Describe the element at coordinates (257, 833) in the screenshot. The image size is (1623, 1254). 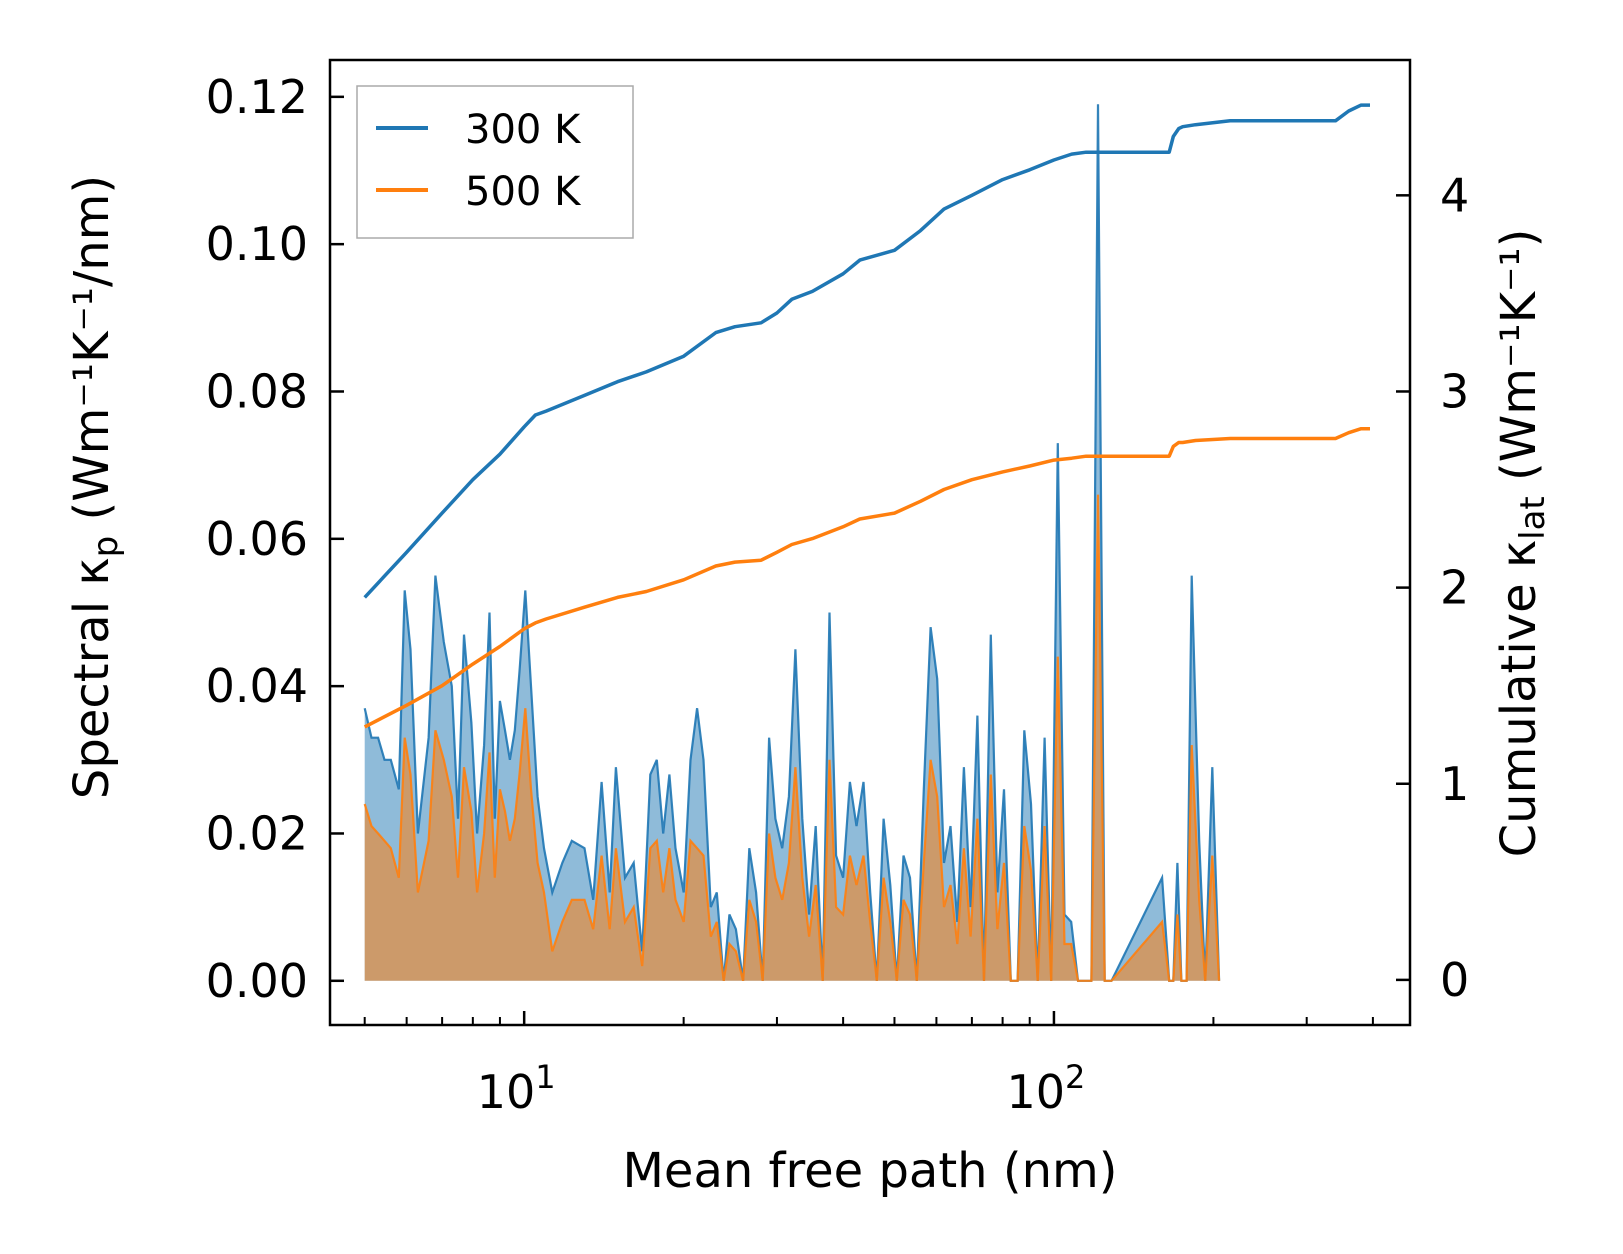
I see `left-tick-label: 0.02` at that location.